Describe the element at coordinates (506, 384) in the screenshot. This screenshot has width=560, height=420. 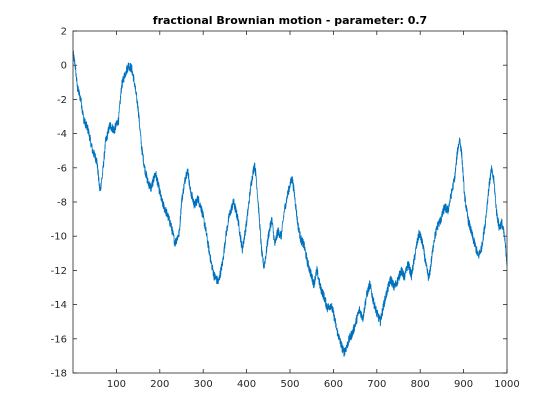
I see `x-tick-label: 1000` at that location.